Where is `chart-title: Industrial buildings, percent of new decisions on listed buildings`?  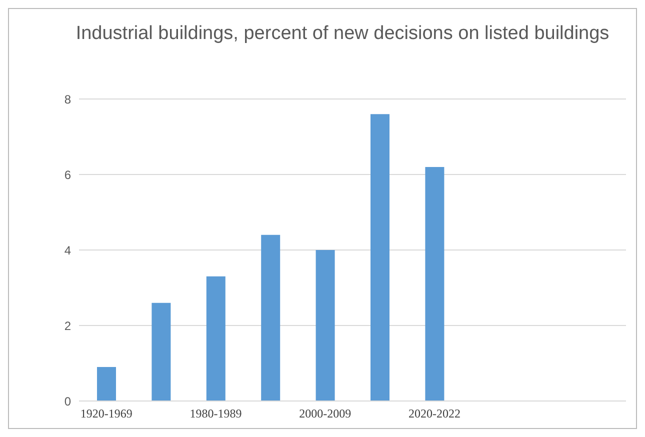
chart-title: Industrial buildings, percent of new decisions on listed buildings is located at coordinates (342, 34).